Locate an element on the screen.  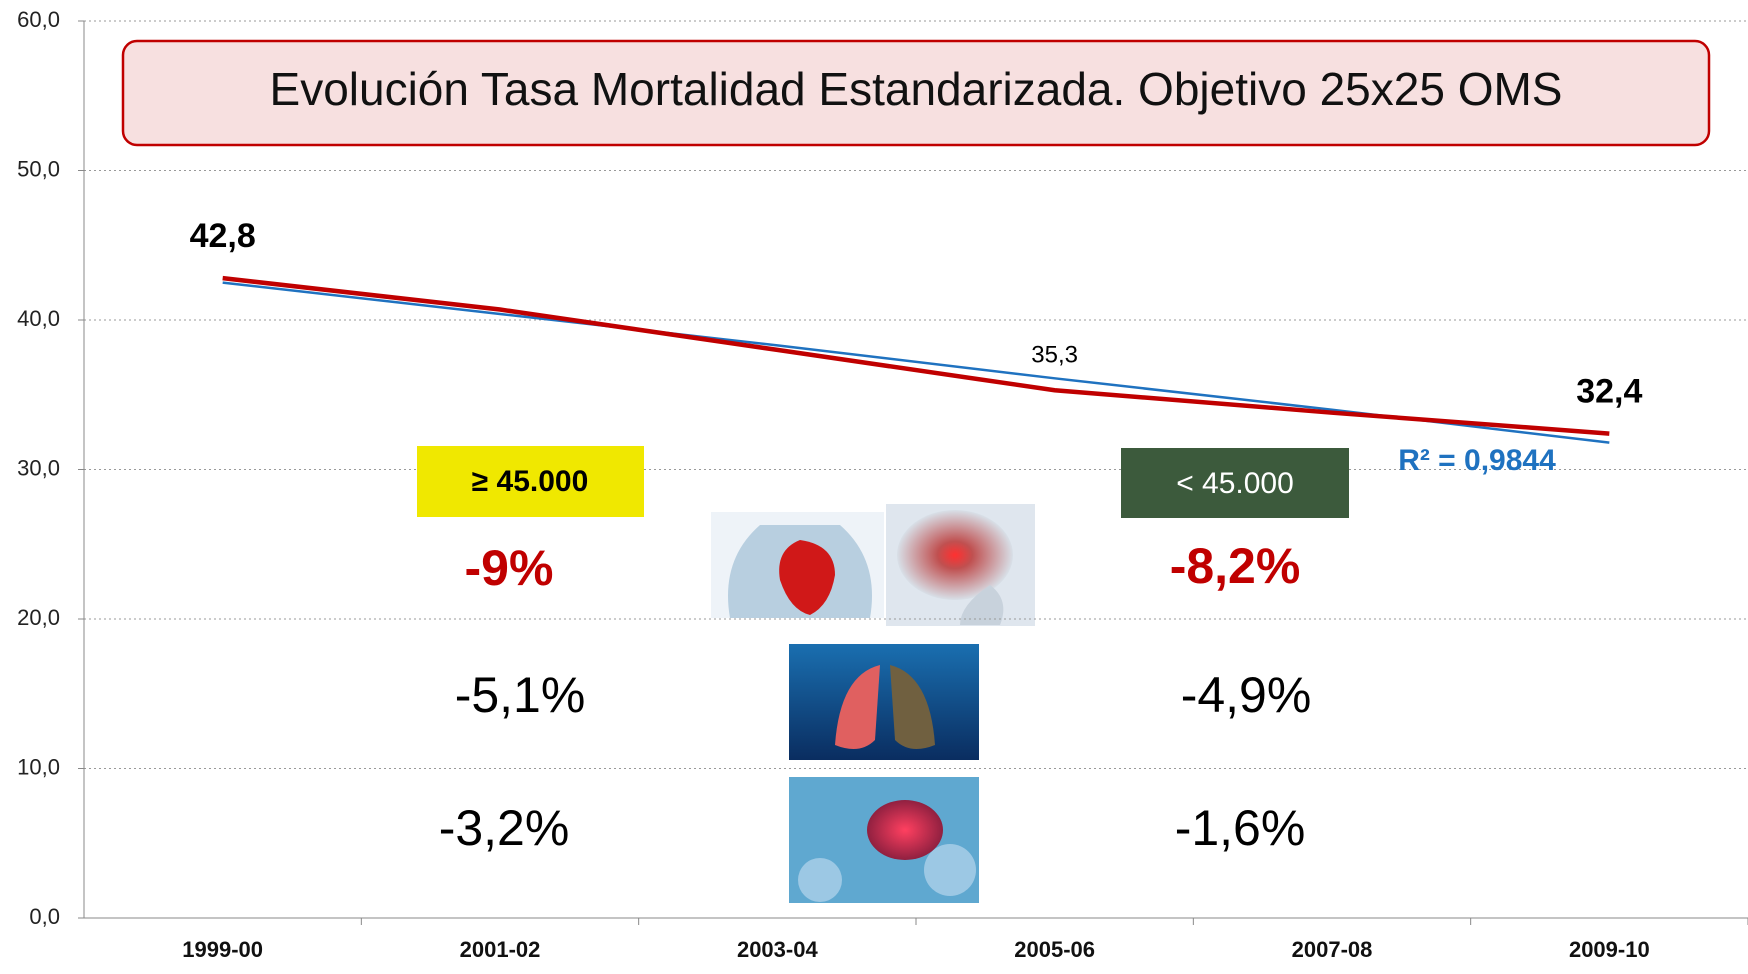
y-tick-label: 0,0 is located at coordinates (44, 916).